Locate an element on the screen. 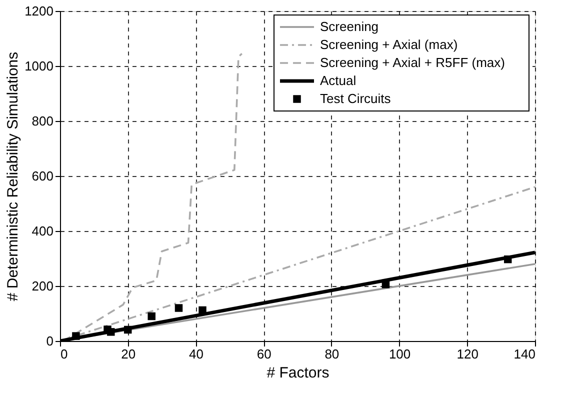 The height and width of the screenshot is (406, 580). legend-label: Screening + Axial (max) is located at coordinates (389, 44).